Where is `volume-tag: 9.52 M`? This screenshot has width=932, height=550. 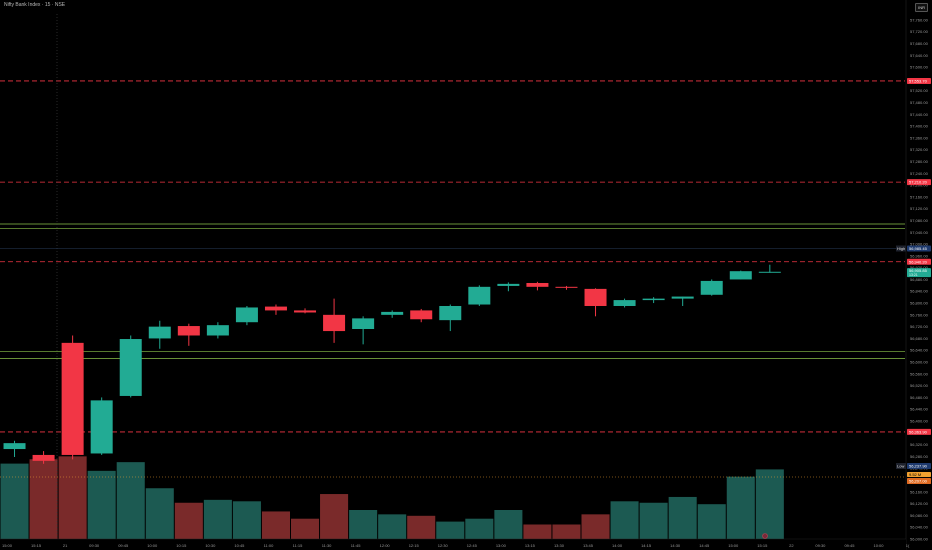
volume-tag: 9.52 M is located at coordinates (915, 474).